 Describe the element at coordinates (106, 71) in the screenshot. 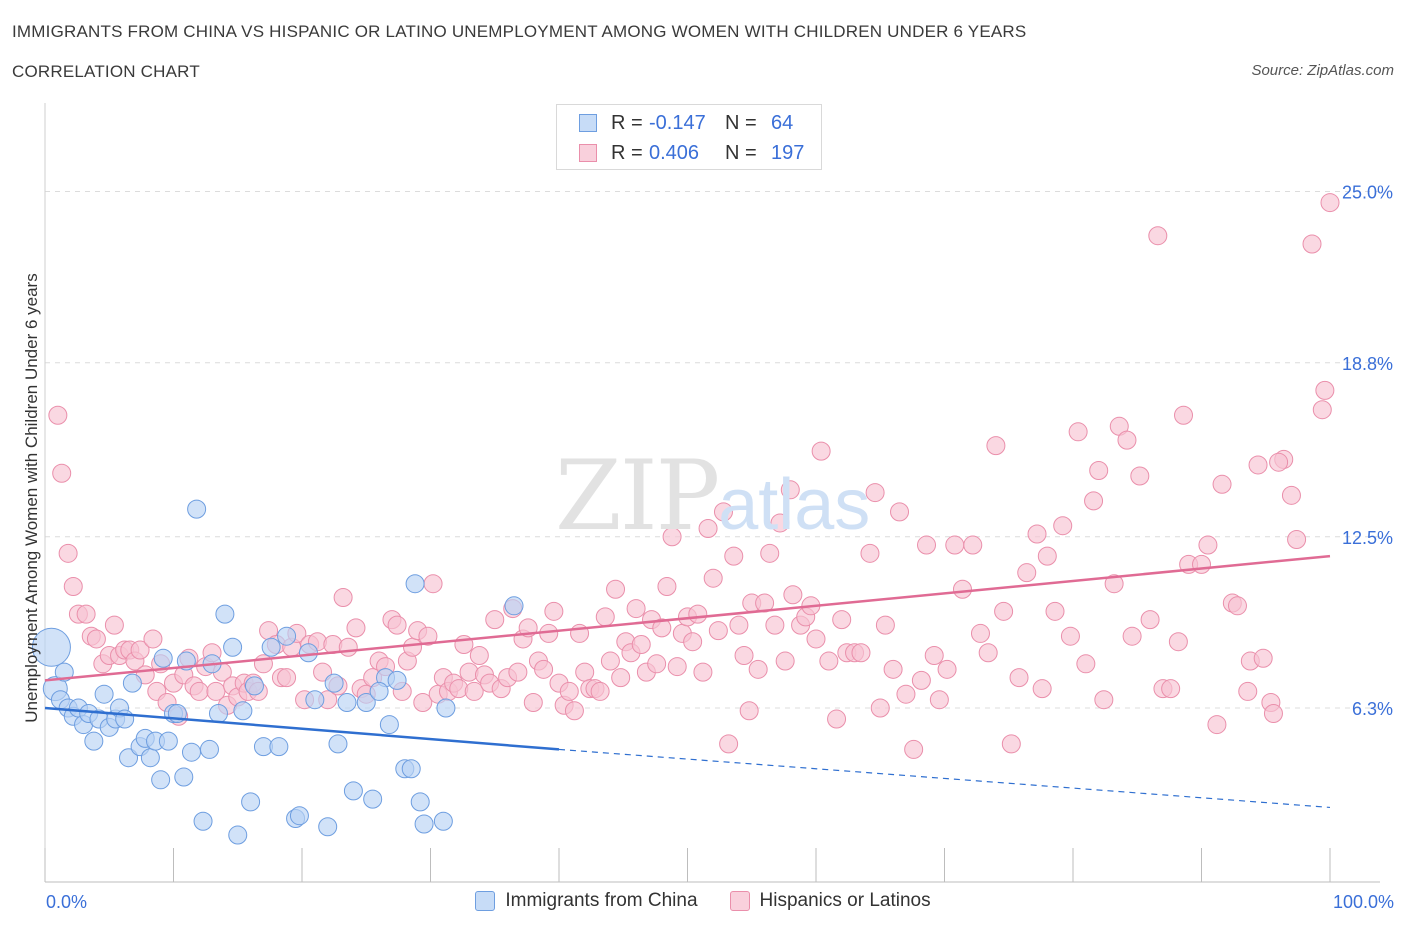

I see `chart-subtitle: CORRELATION CHART` at that location.